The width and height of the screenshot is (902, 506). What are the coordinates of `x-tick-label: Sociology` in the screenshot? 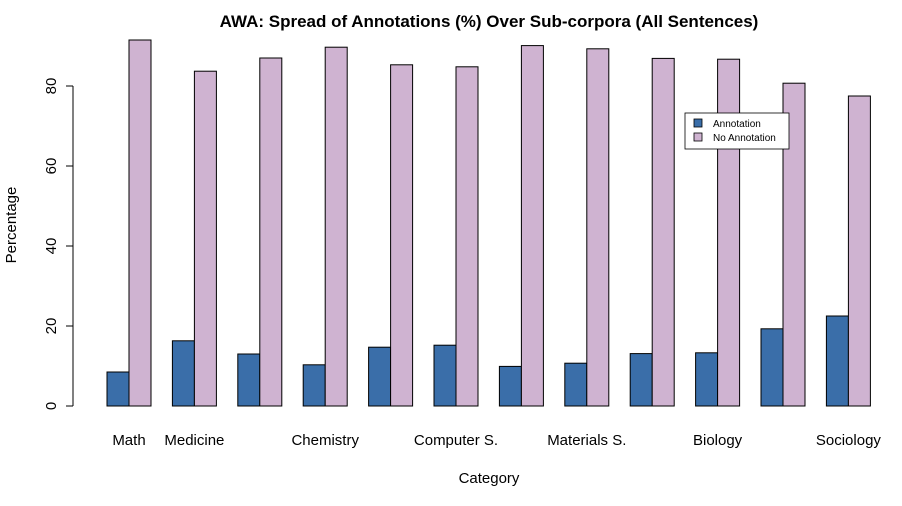 It's located at (849, 440).